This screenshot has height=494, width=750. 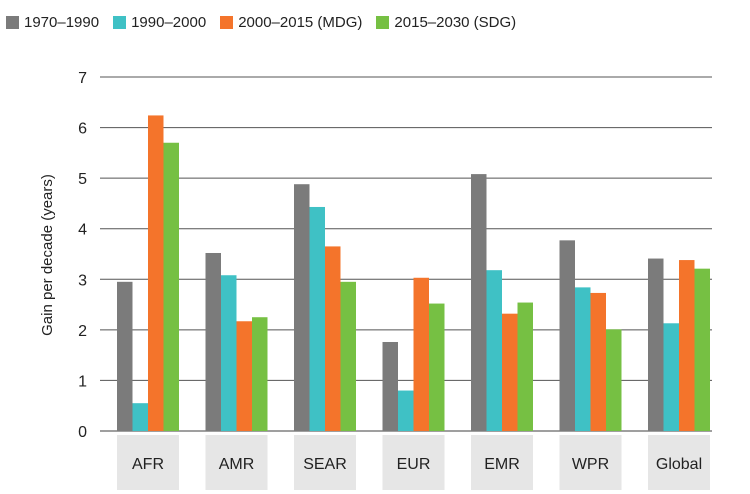 What do you see at coordinates (82, 432) in the screenshot?
I see `y-tick-label: 0` at bounding box center [82, 432].